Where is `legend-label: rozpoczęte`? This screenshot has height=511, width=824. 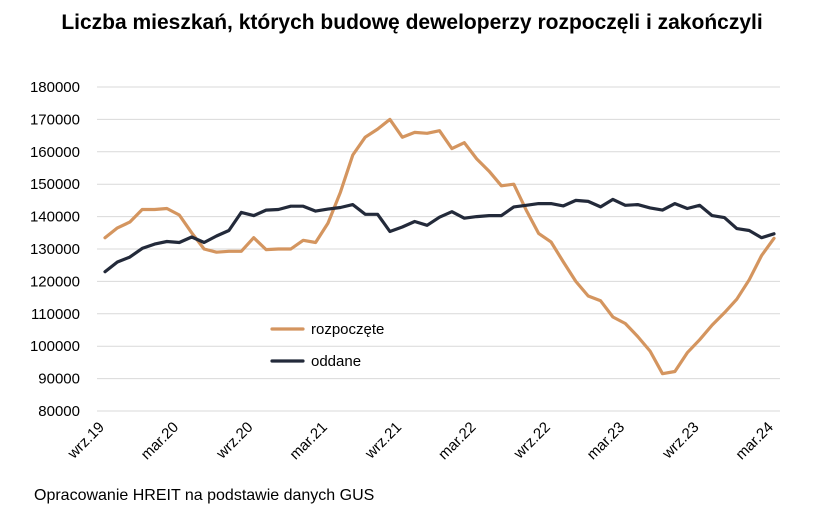 legend-label: rozpoczęte is located at coordinates (347, 329).